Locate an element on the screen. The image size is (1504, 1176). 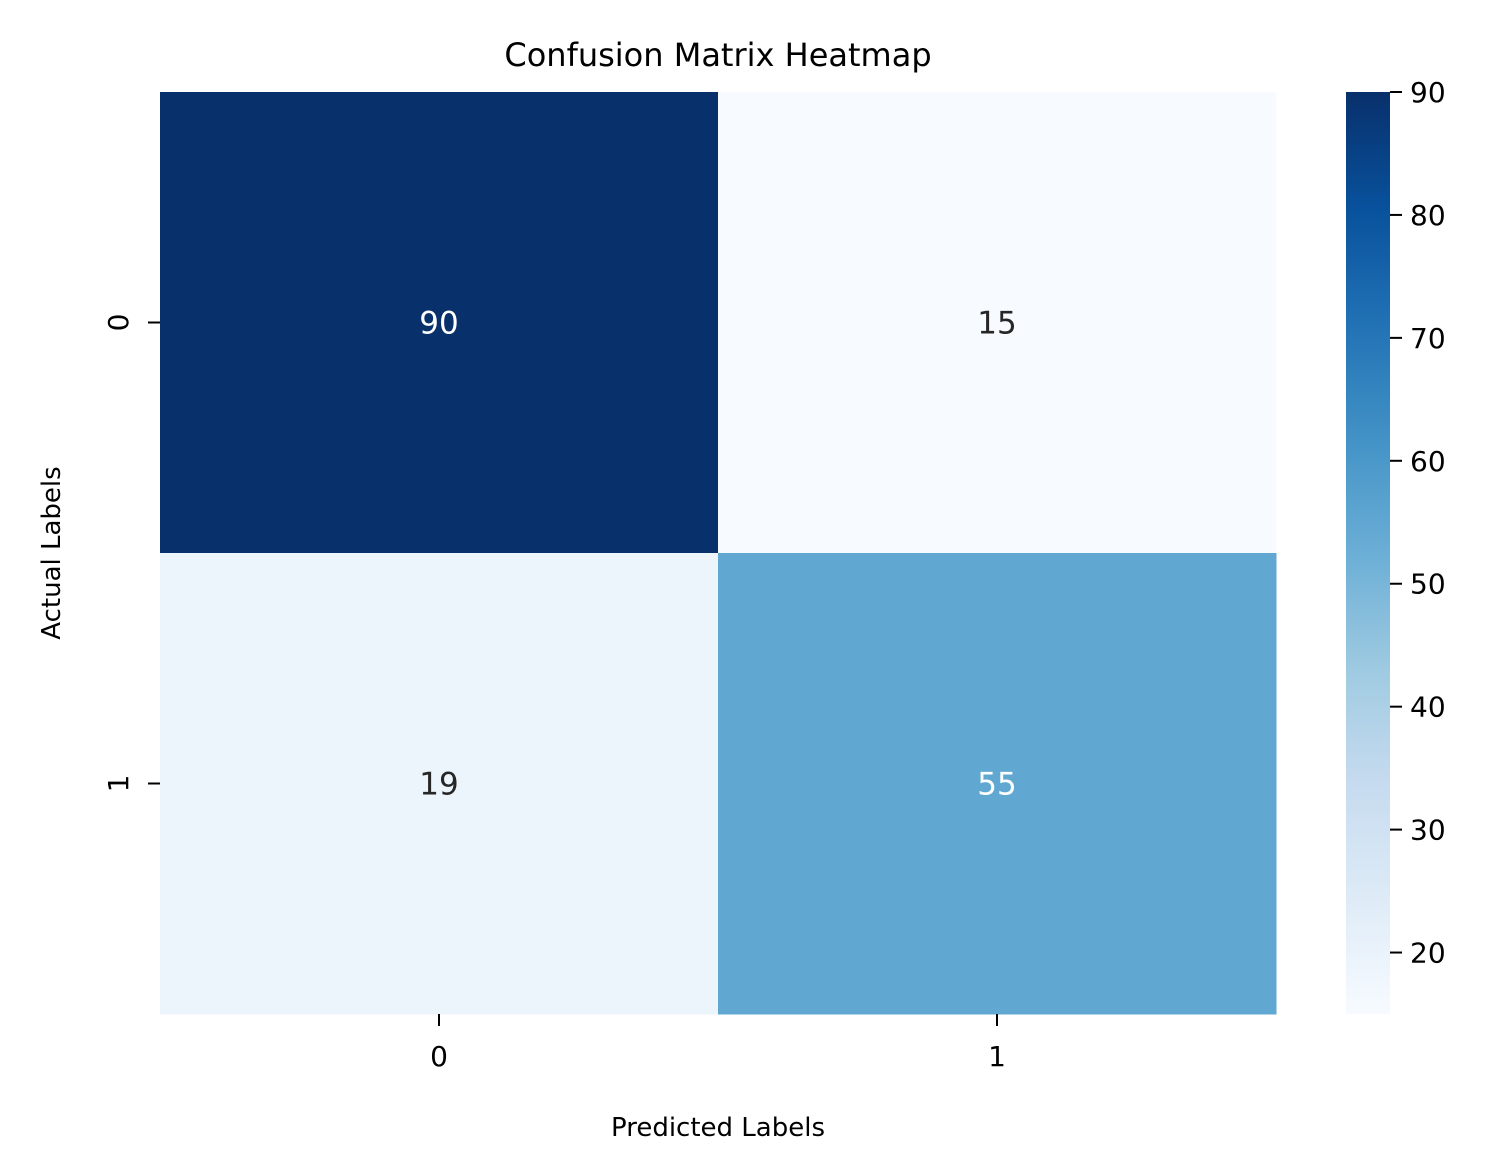
x-tick-label-1: 1 is located at coordinates (997, 1056).